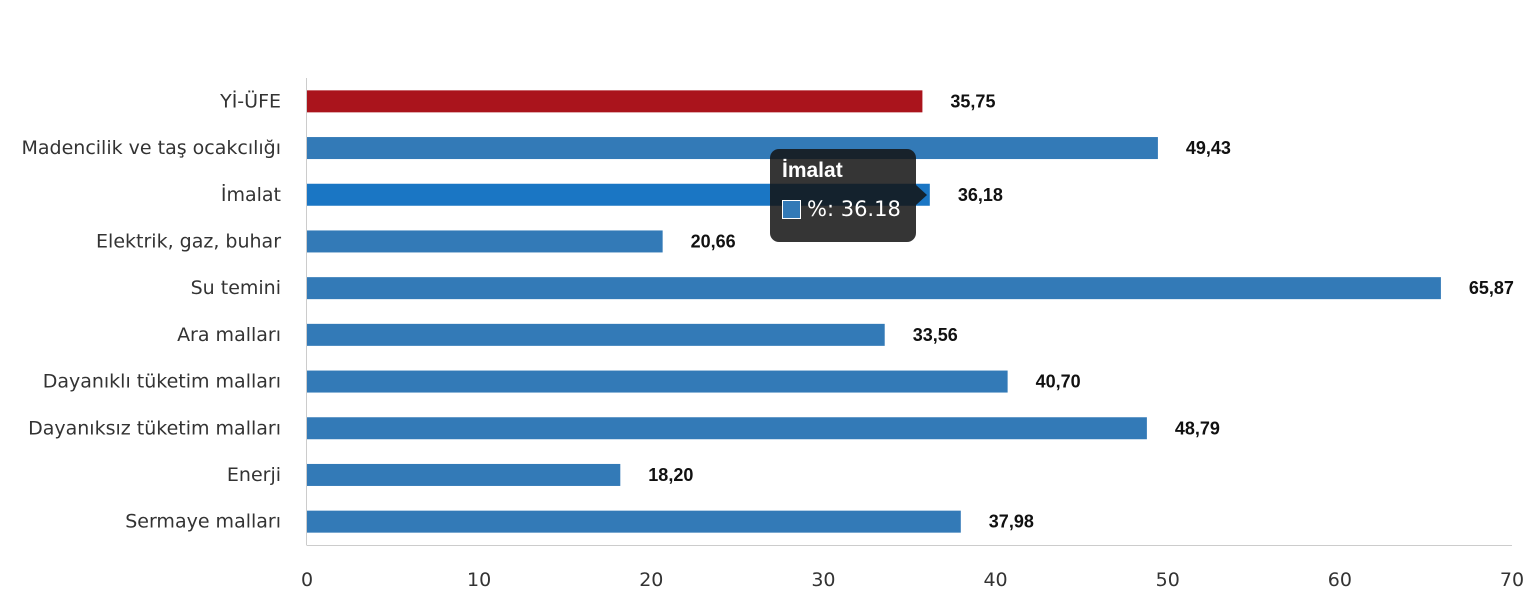  I want to click on value-label-0: 35,75, so click(972, 101).